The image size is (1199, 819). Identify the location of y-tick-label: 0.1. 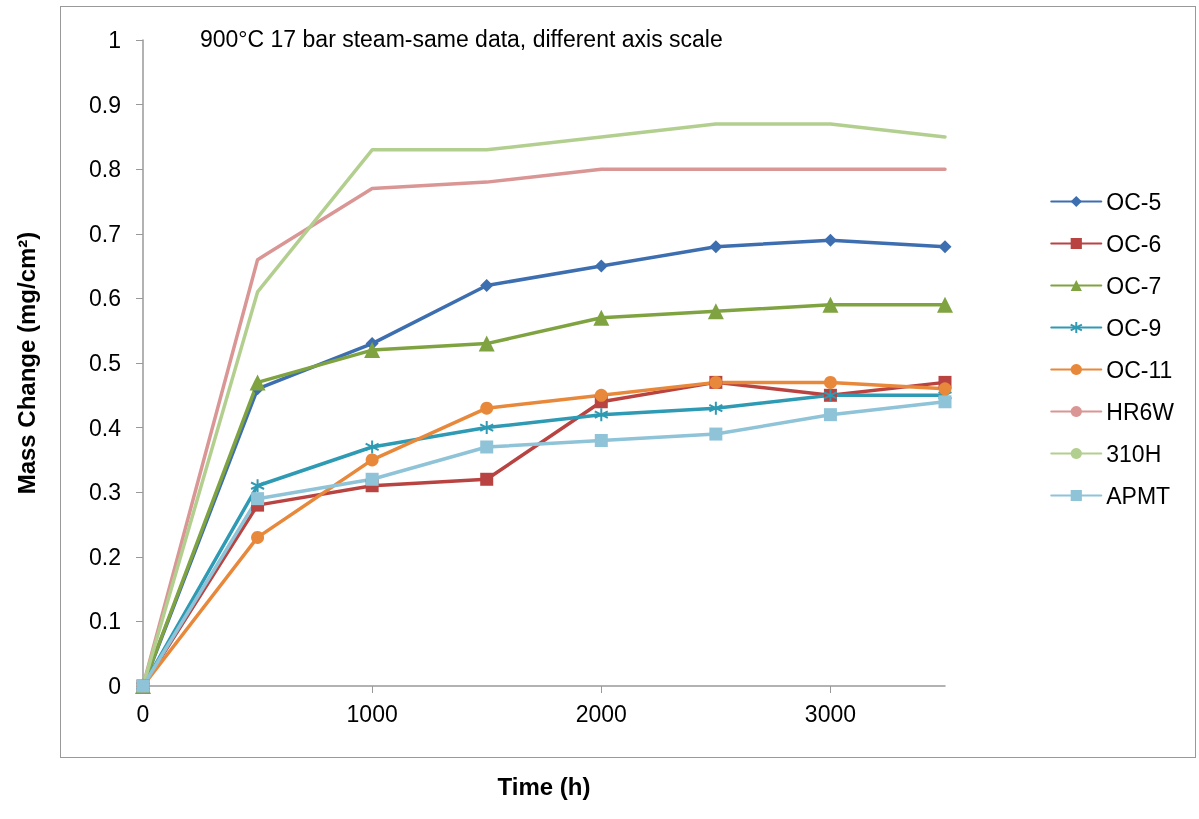
(105, 621).